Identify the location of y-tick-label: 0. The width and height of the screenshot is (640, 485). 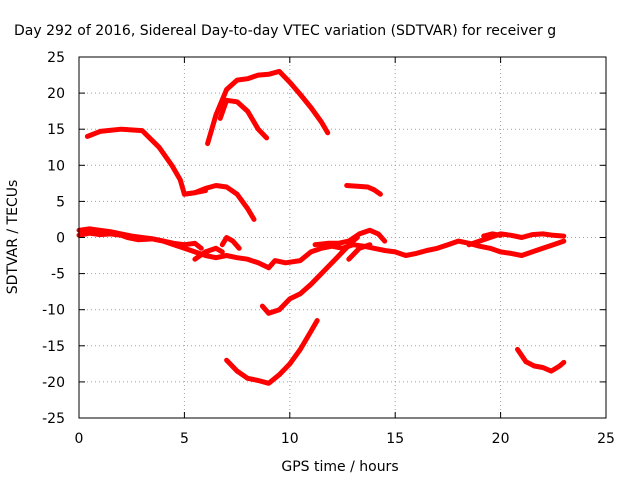
(60, 239).